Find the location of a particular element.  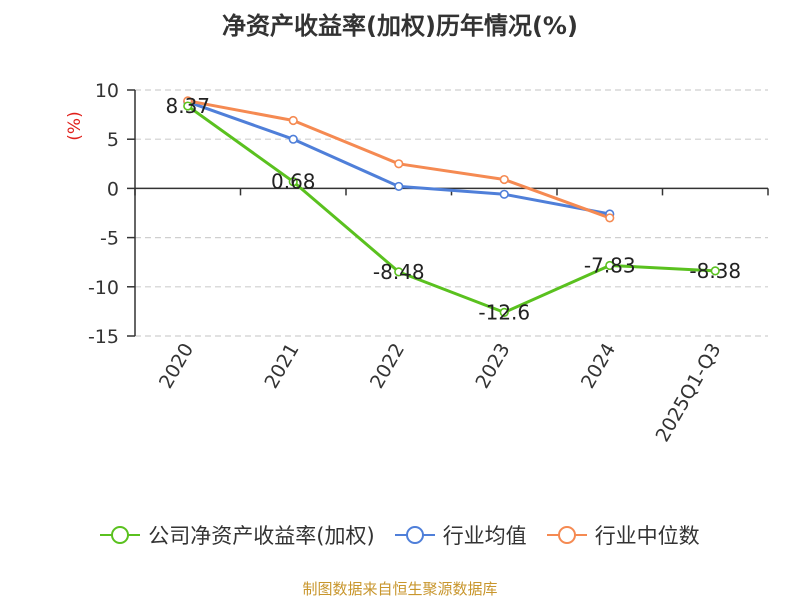

chart-title: 净资产收益率(加权)历年情况(%) is located at coordinates (400, 26).